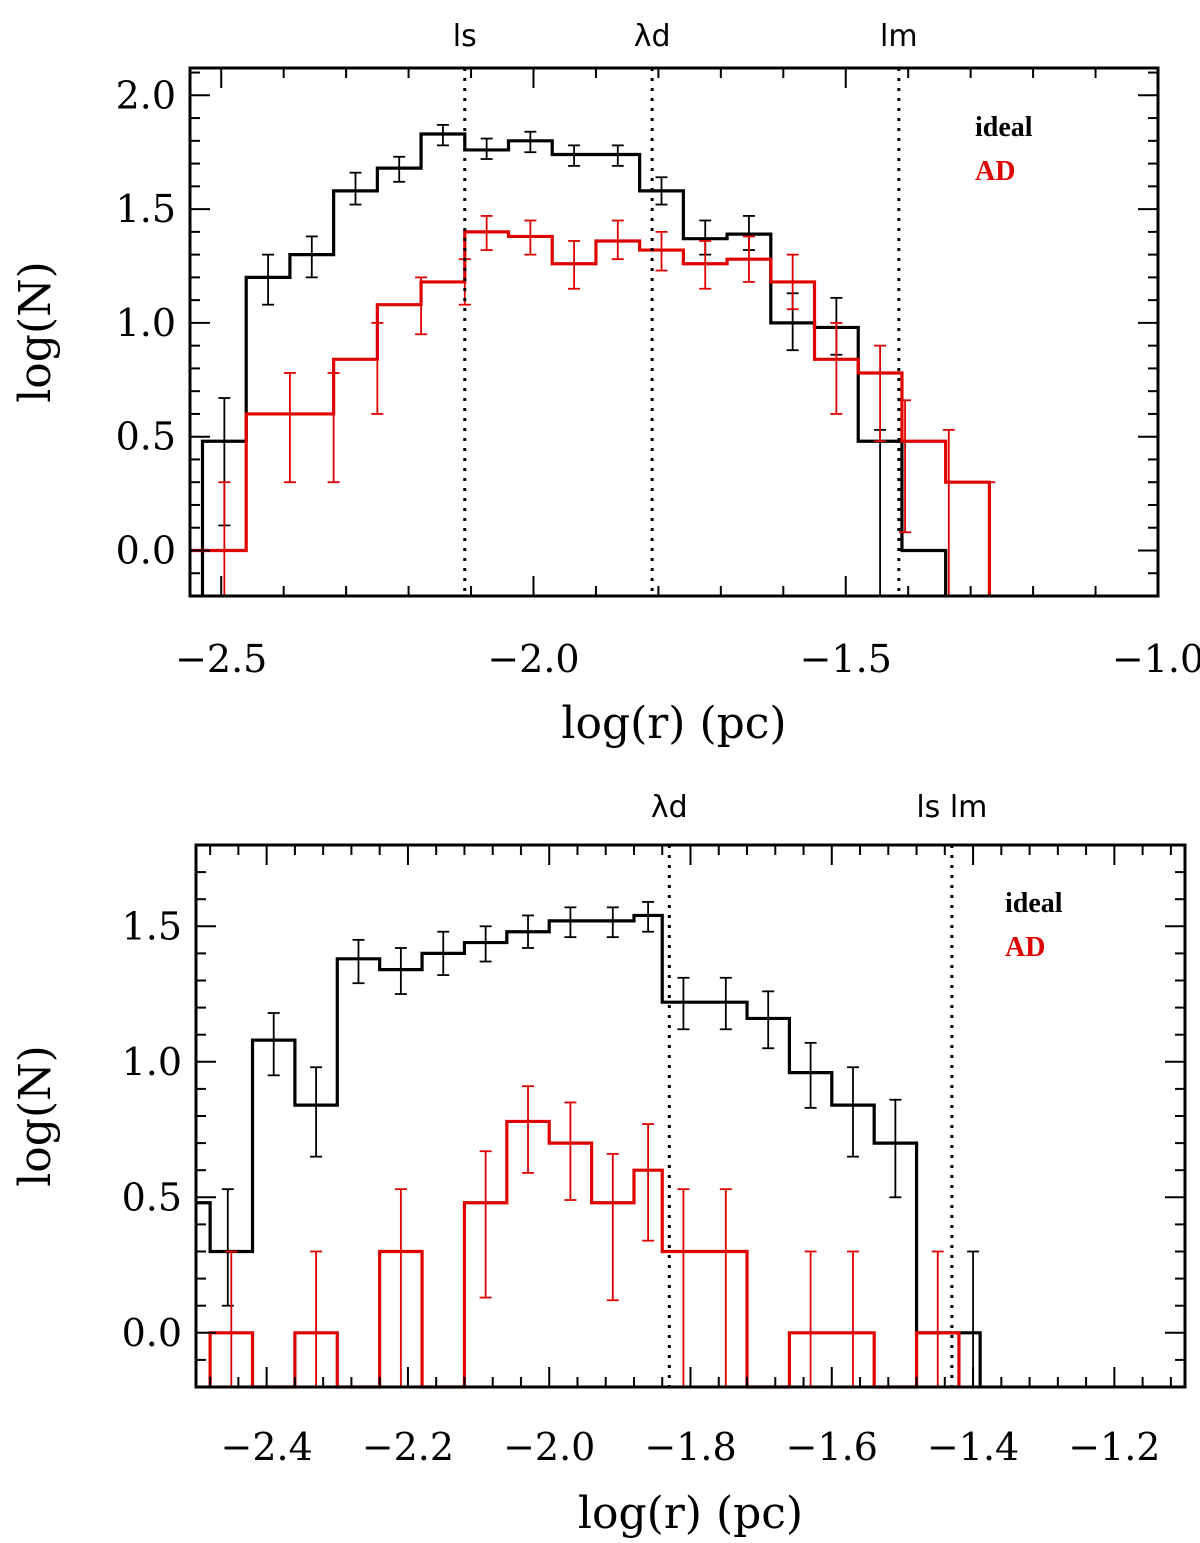  I want to click on x-tick-label: −1.6, so click(832, 1447).